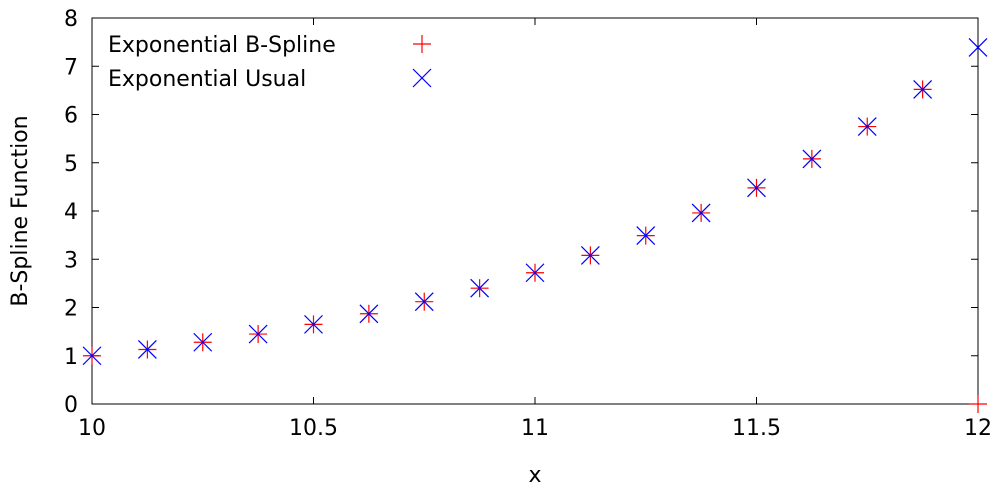  I want to click on x-tick-label: 11, so click(535, 428).